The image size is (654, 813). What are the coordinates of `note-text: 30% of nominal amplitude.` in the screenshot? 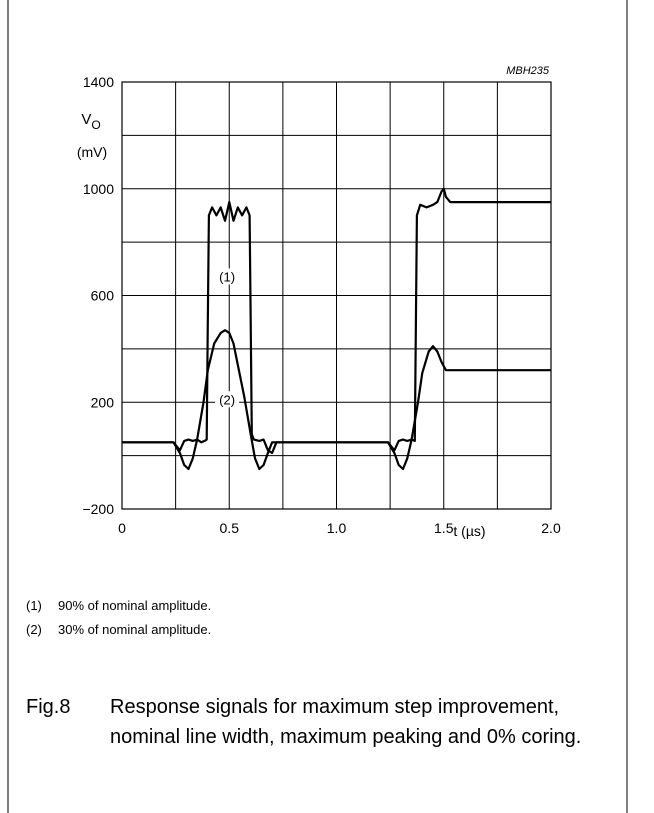 It's located at (135, 629).